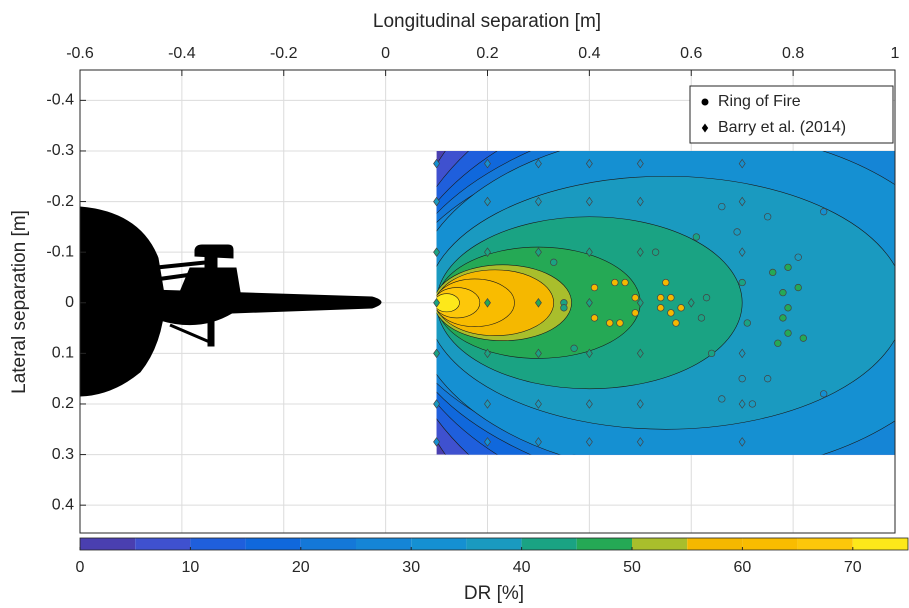  What do you see at coordinates (284, 53) in the screenshot?
I see `x-tick-label: -0.2` at bounding box center [284, 53].